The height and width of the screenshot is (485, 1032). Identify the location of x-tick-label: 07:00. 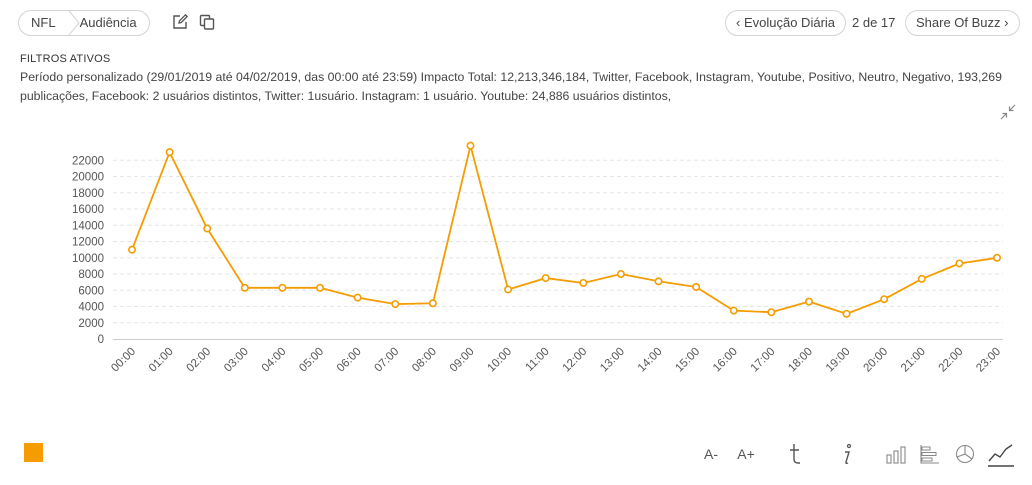
(387, 360).